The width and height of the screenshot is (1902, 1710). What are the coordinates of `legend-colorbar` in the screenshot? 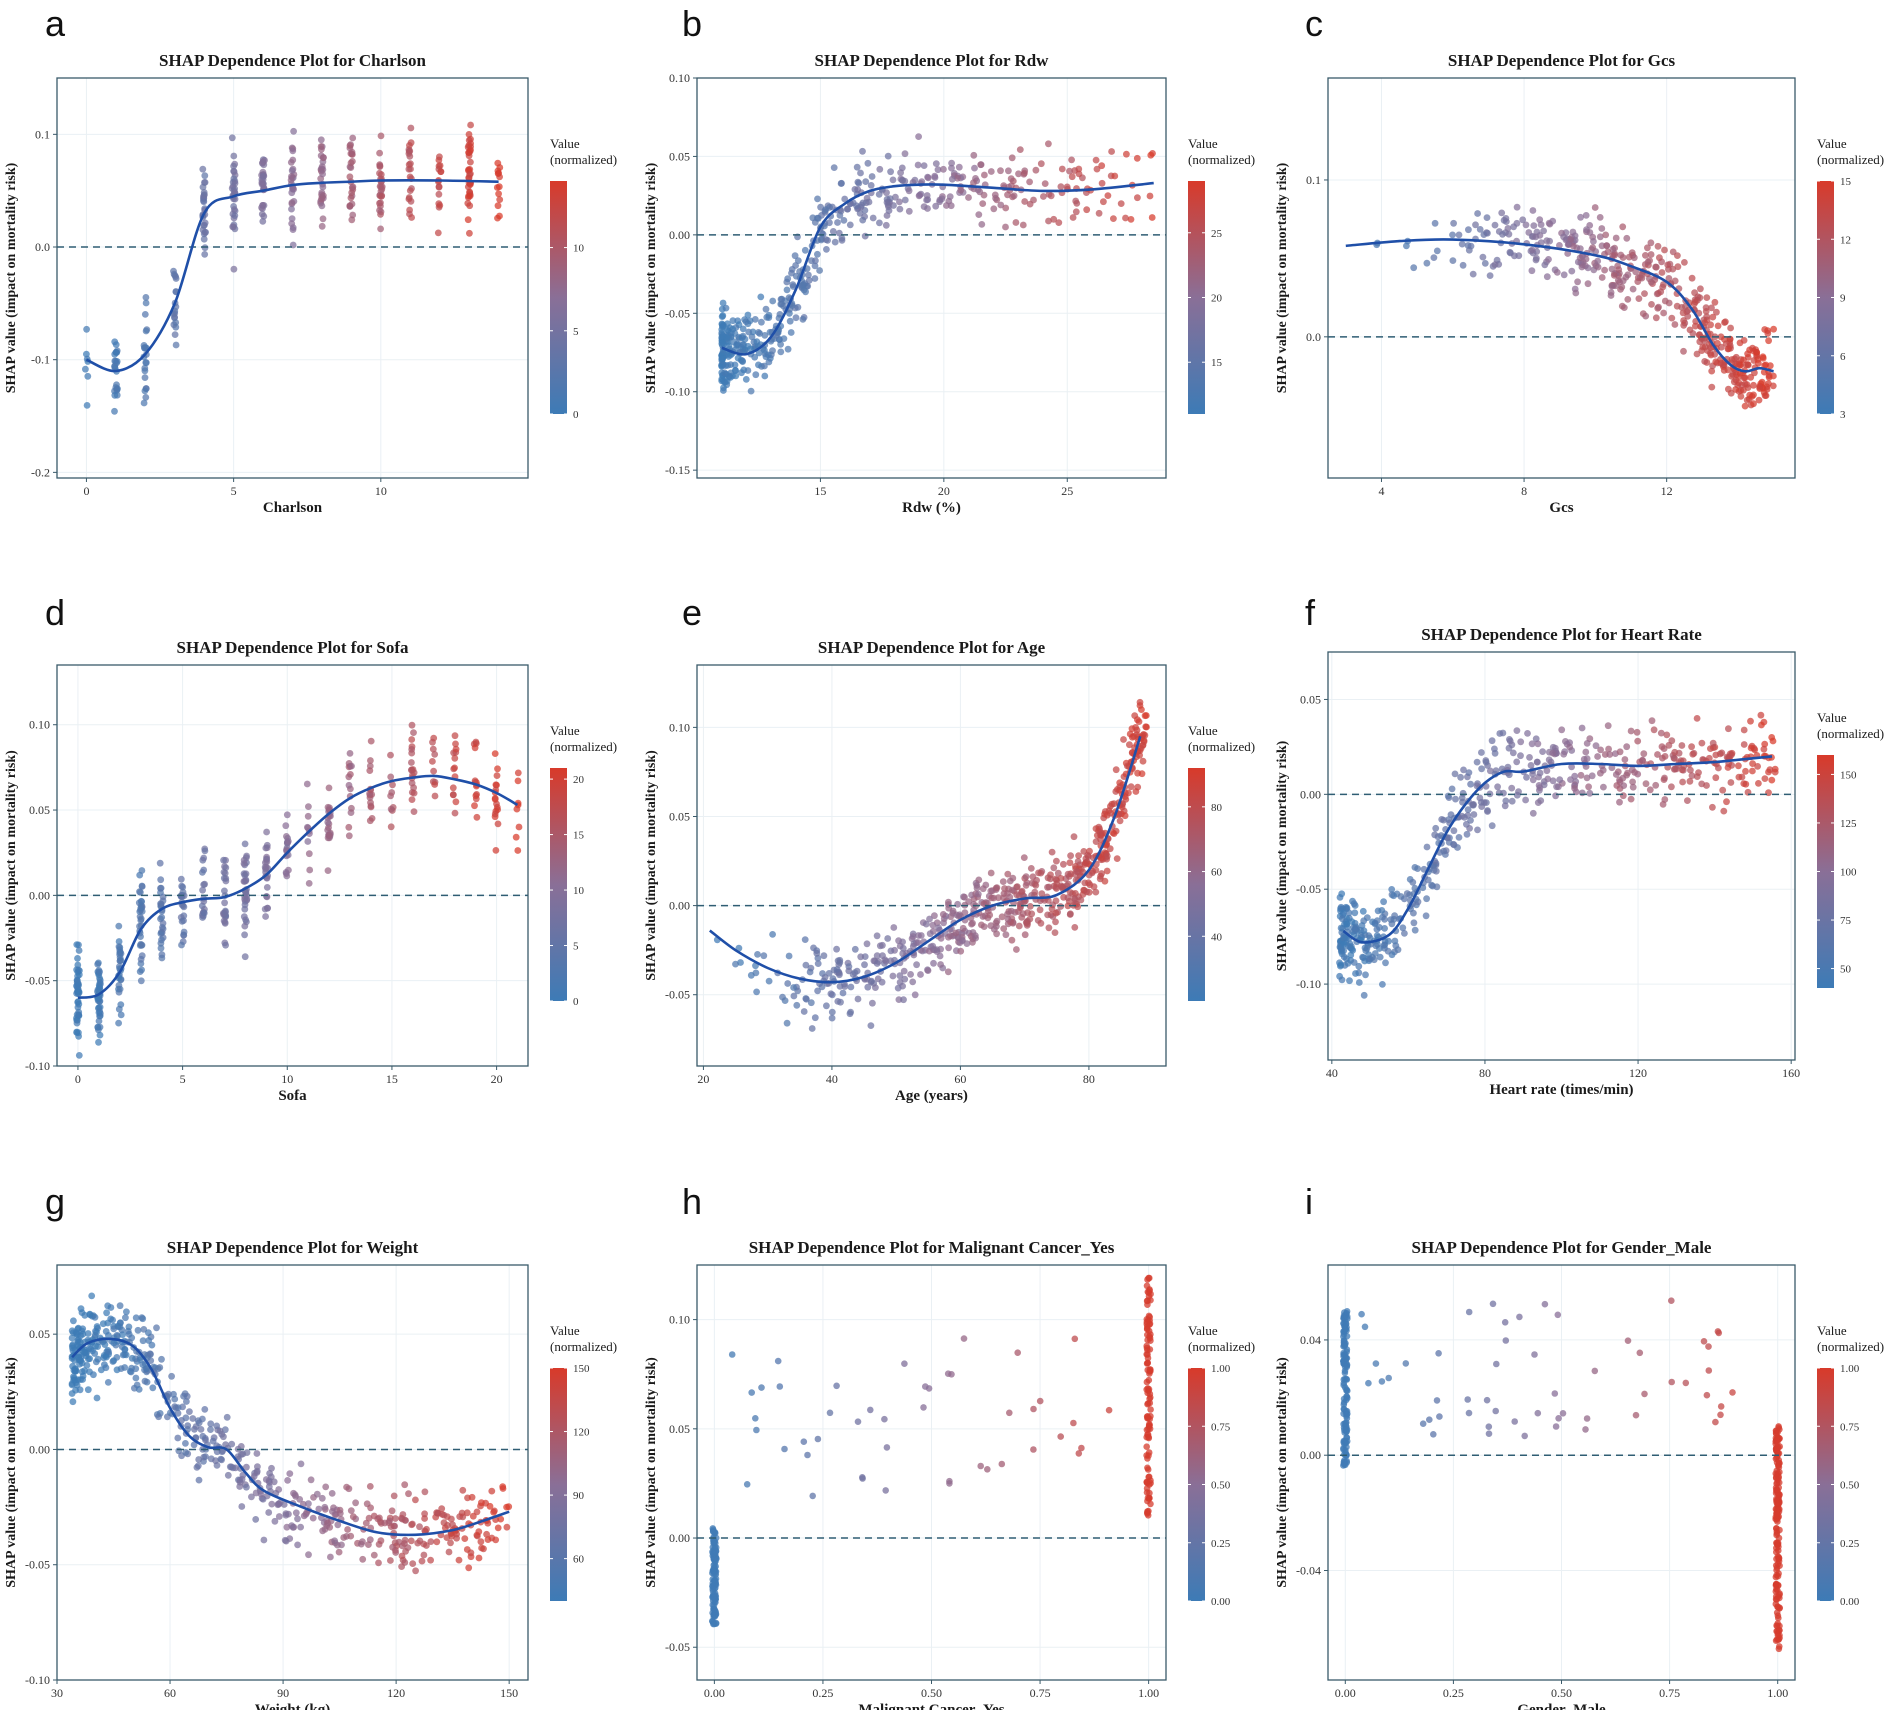 It's located at (1825, 871).